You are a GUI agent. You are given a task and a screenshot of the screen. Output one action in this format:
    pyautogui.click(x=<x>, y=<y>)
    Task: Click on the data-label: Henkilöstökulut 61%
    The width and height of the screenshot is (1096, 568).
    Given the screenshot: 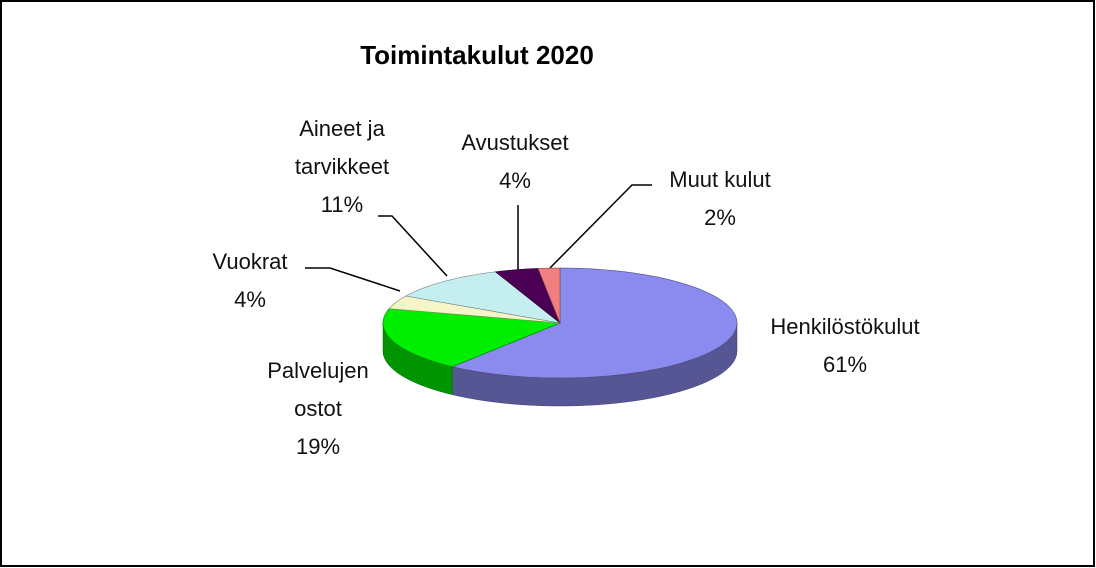 What is the action you would take?
    pyautogui.click(x=844, y=346)
    